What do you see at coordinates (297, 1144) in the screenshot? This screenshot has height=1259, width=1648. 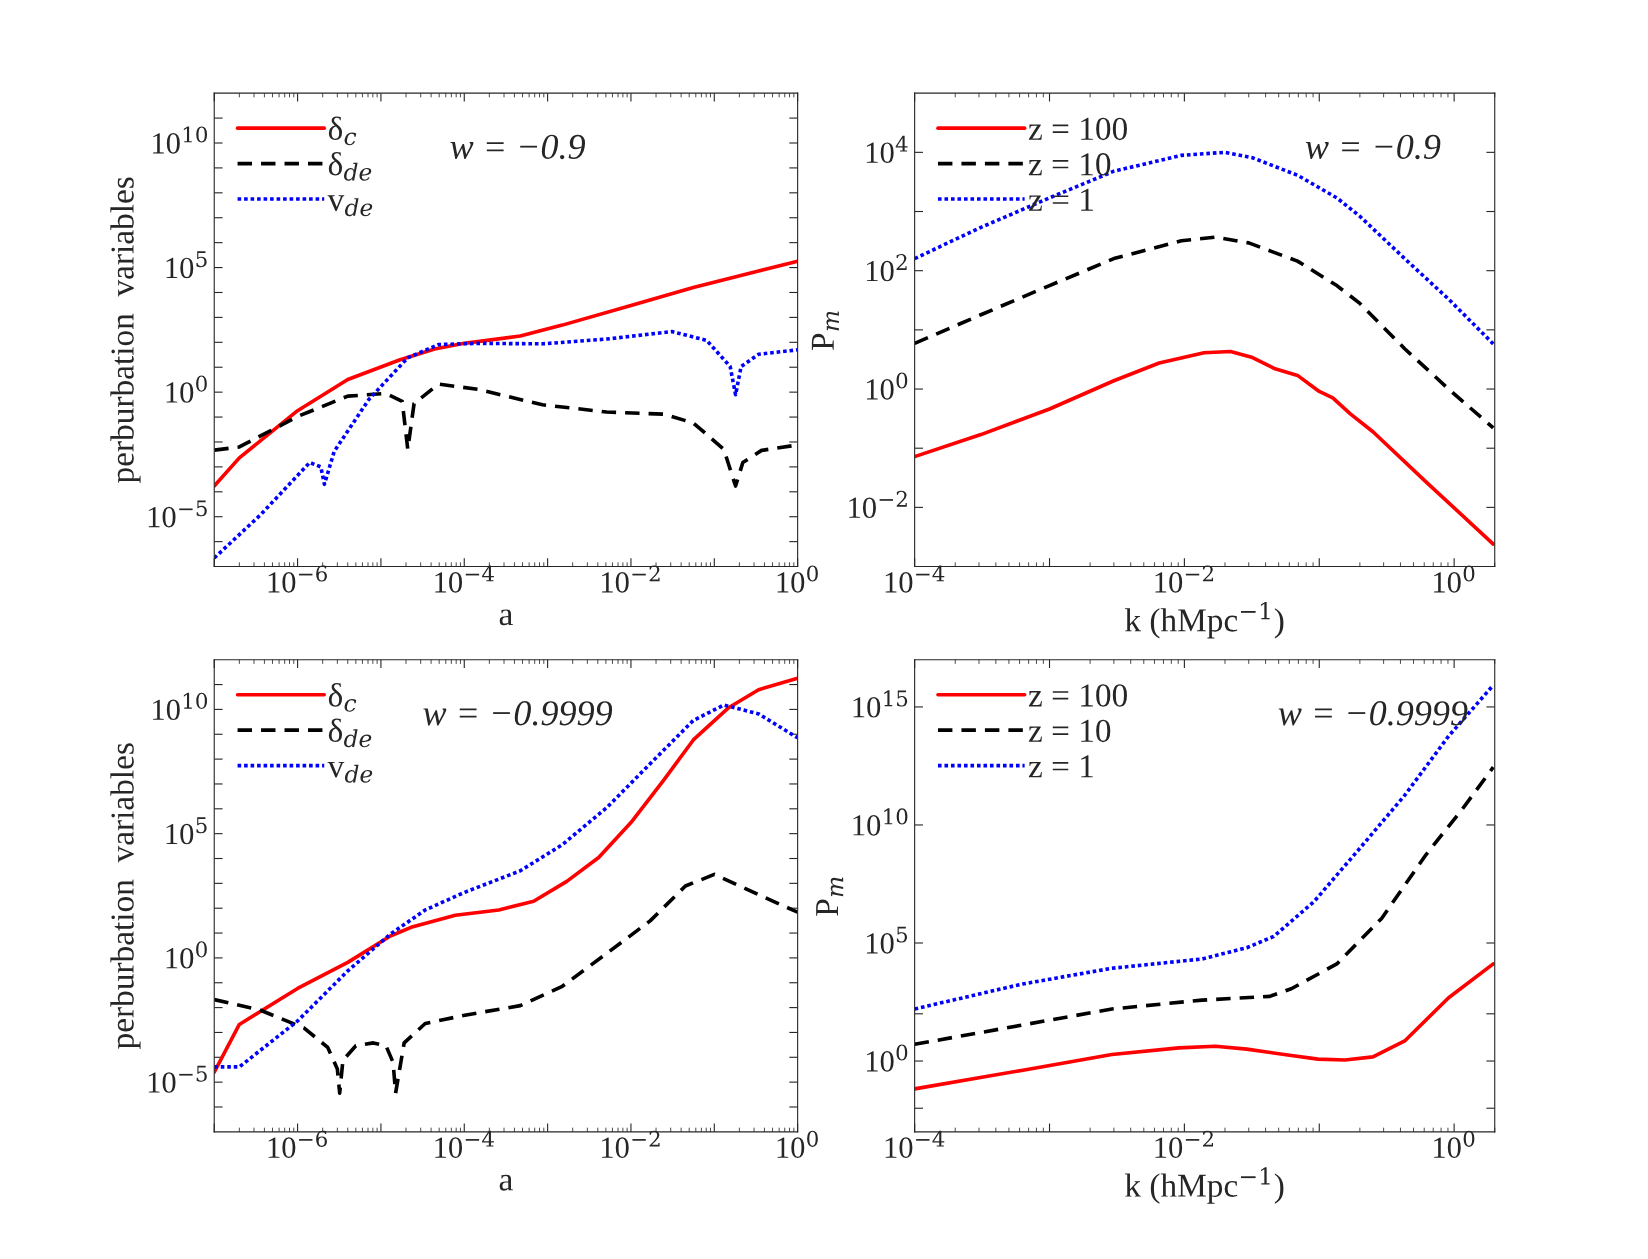 I see `x-tick-label: 10$^{−6}$` at bounding box center [297, 1144].